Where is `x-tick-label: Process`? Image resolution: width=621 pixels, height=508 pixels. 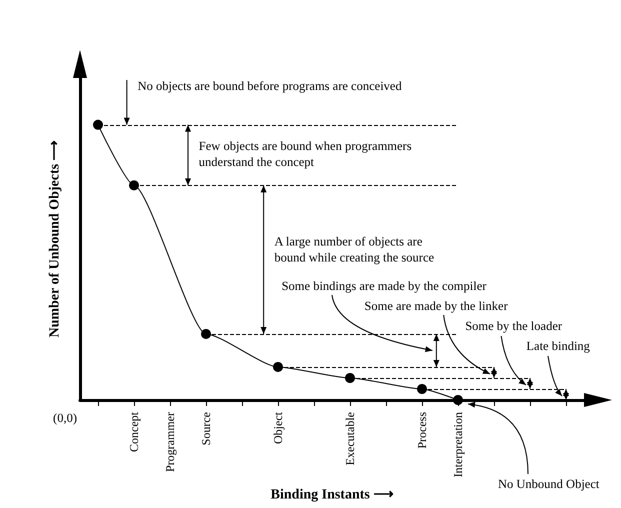
x-tick-label: Process is located at coordinates (422, 430).